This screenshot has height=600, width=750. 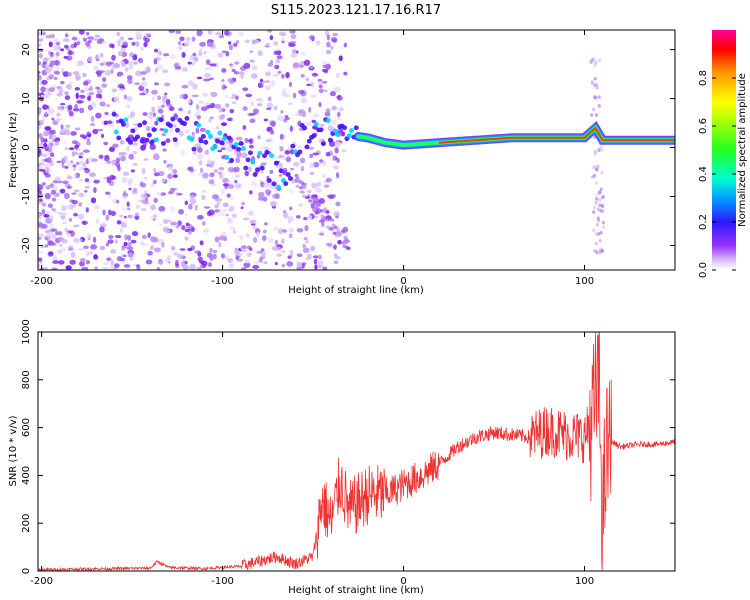 I want to click on snr-xlabel: Height of straight line (km), so click(x=356, y=590).